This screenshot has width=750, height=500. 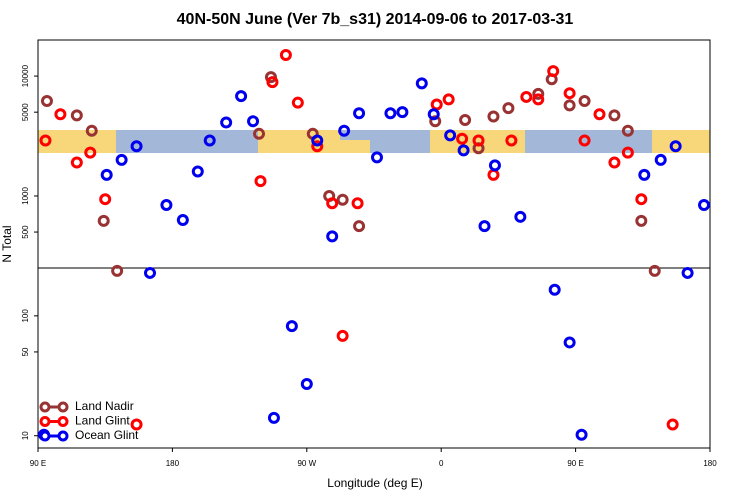 I want to click on y-axis-label: N Total, so click(x=7, y=243).